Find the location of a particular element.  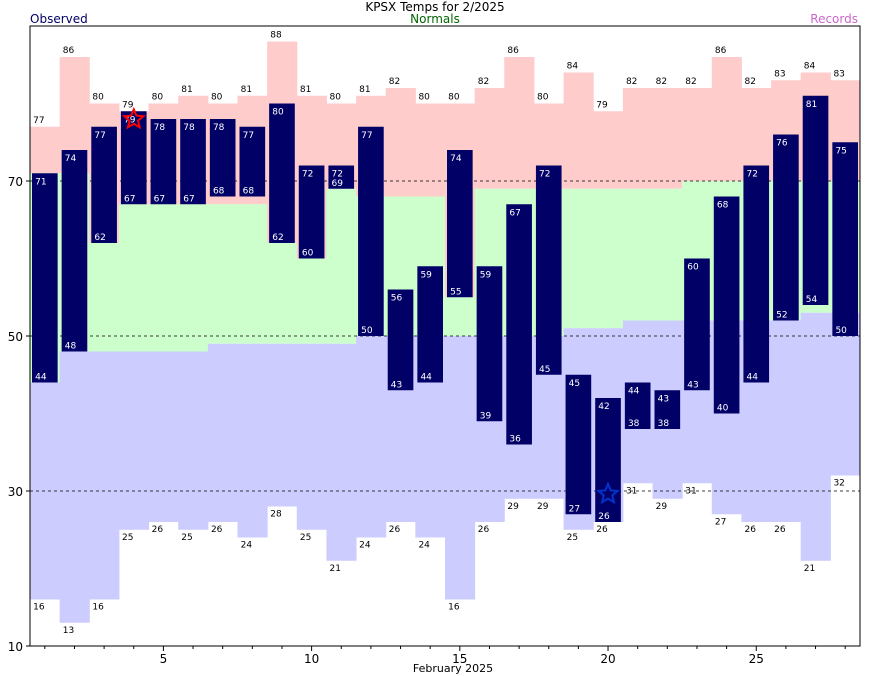

x-tick-label: 25 is located at coordinates (756, 659).